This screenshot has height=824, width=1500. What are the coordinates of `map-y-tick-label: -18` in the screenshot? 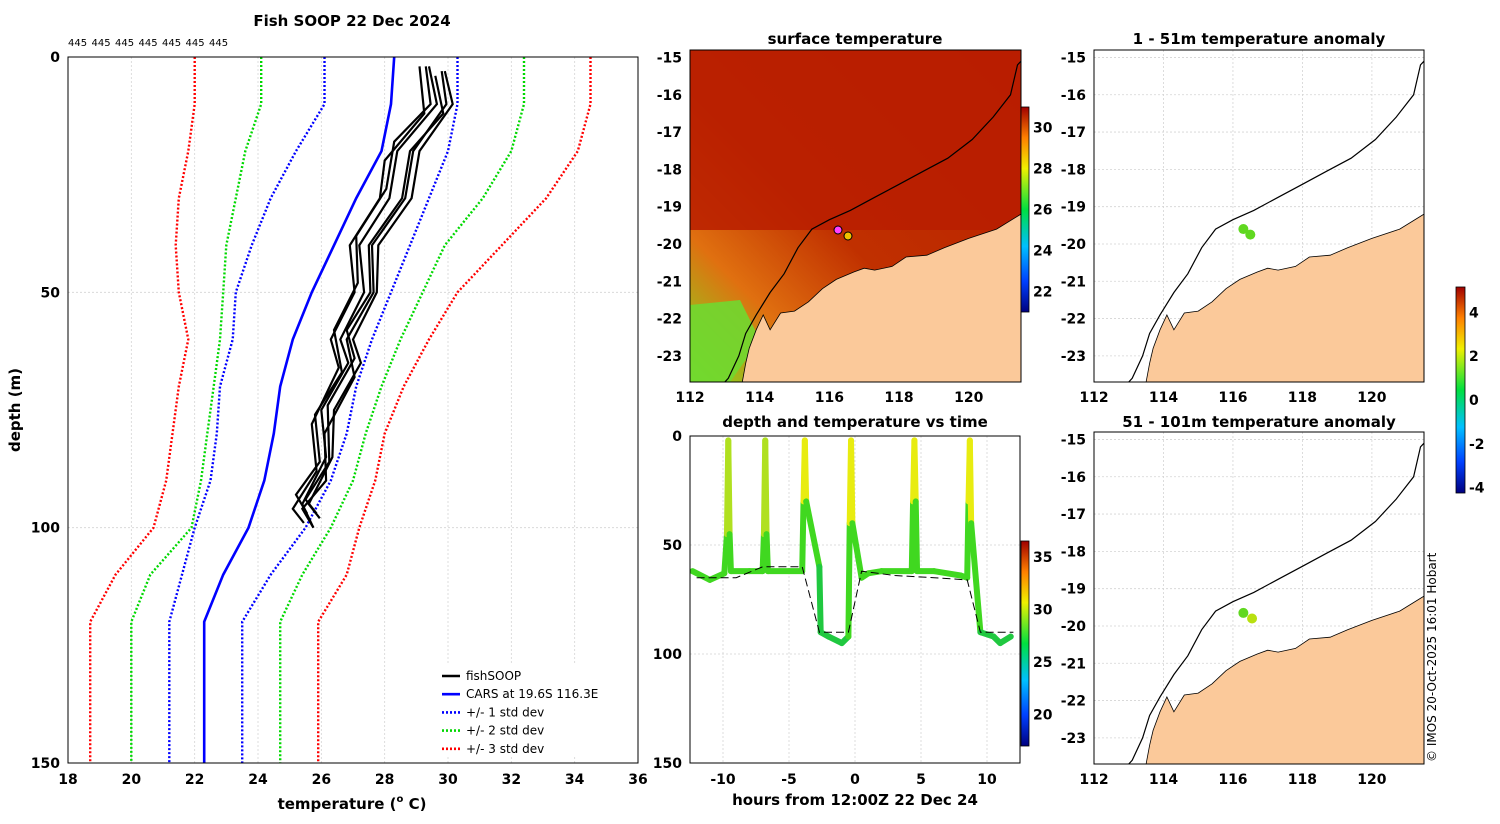 It's located at (1073, 552).